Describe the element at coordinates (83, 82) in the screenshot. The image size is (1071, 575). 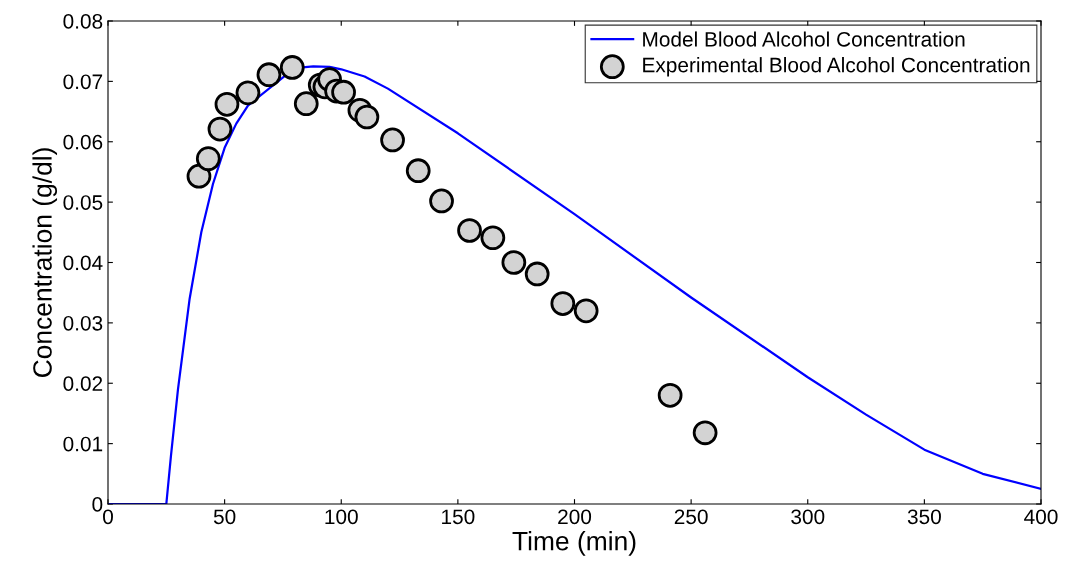
I see `y-tick-label: 0.07` at that location.